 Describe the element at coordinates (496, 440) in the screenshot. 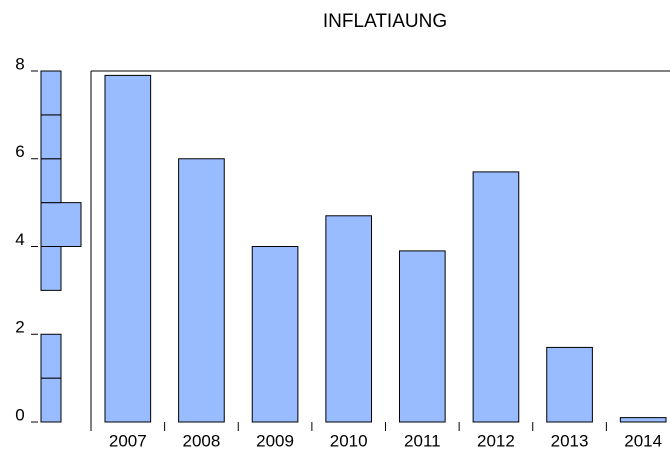

I see `x-tick-label: 2012` at that location.